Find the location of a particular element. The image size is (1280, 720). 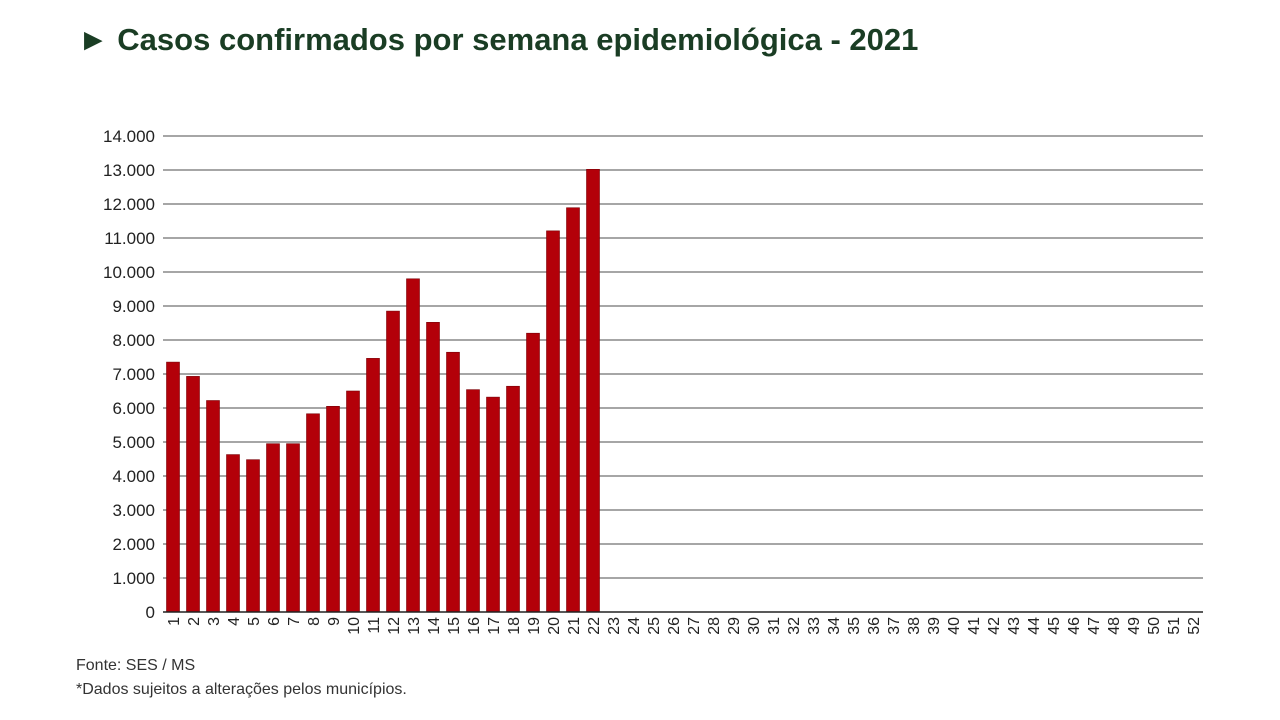

x-tick-label: 14 is located at coordinates (434, 626).